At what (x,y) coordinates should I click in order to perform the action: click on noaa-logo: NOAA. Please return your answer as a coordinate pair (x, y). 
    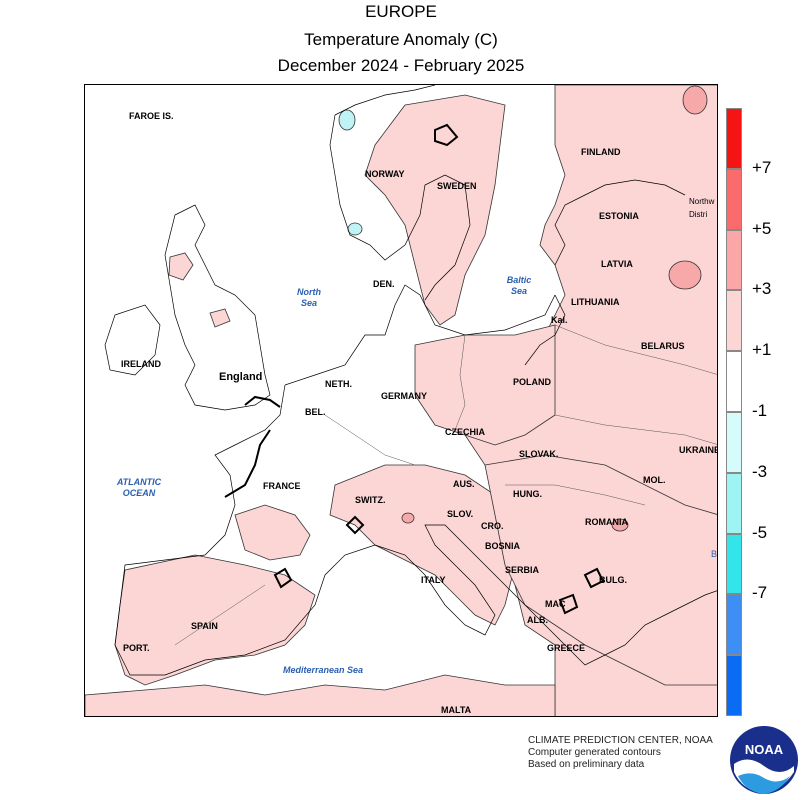
    Looking at the image, I should click on (764, 760).